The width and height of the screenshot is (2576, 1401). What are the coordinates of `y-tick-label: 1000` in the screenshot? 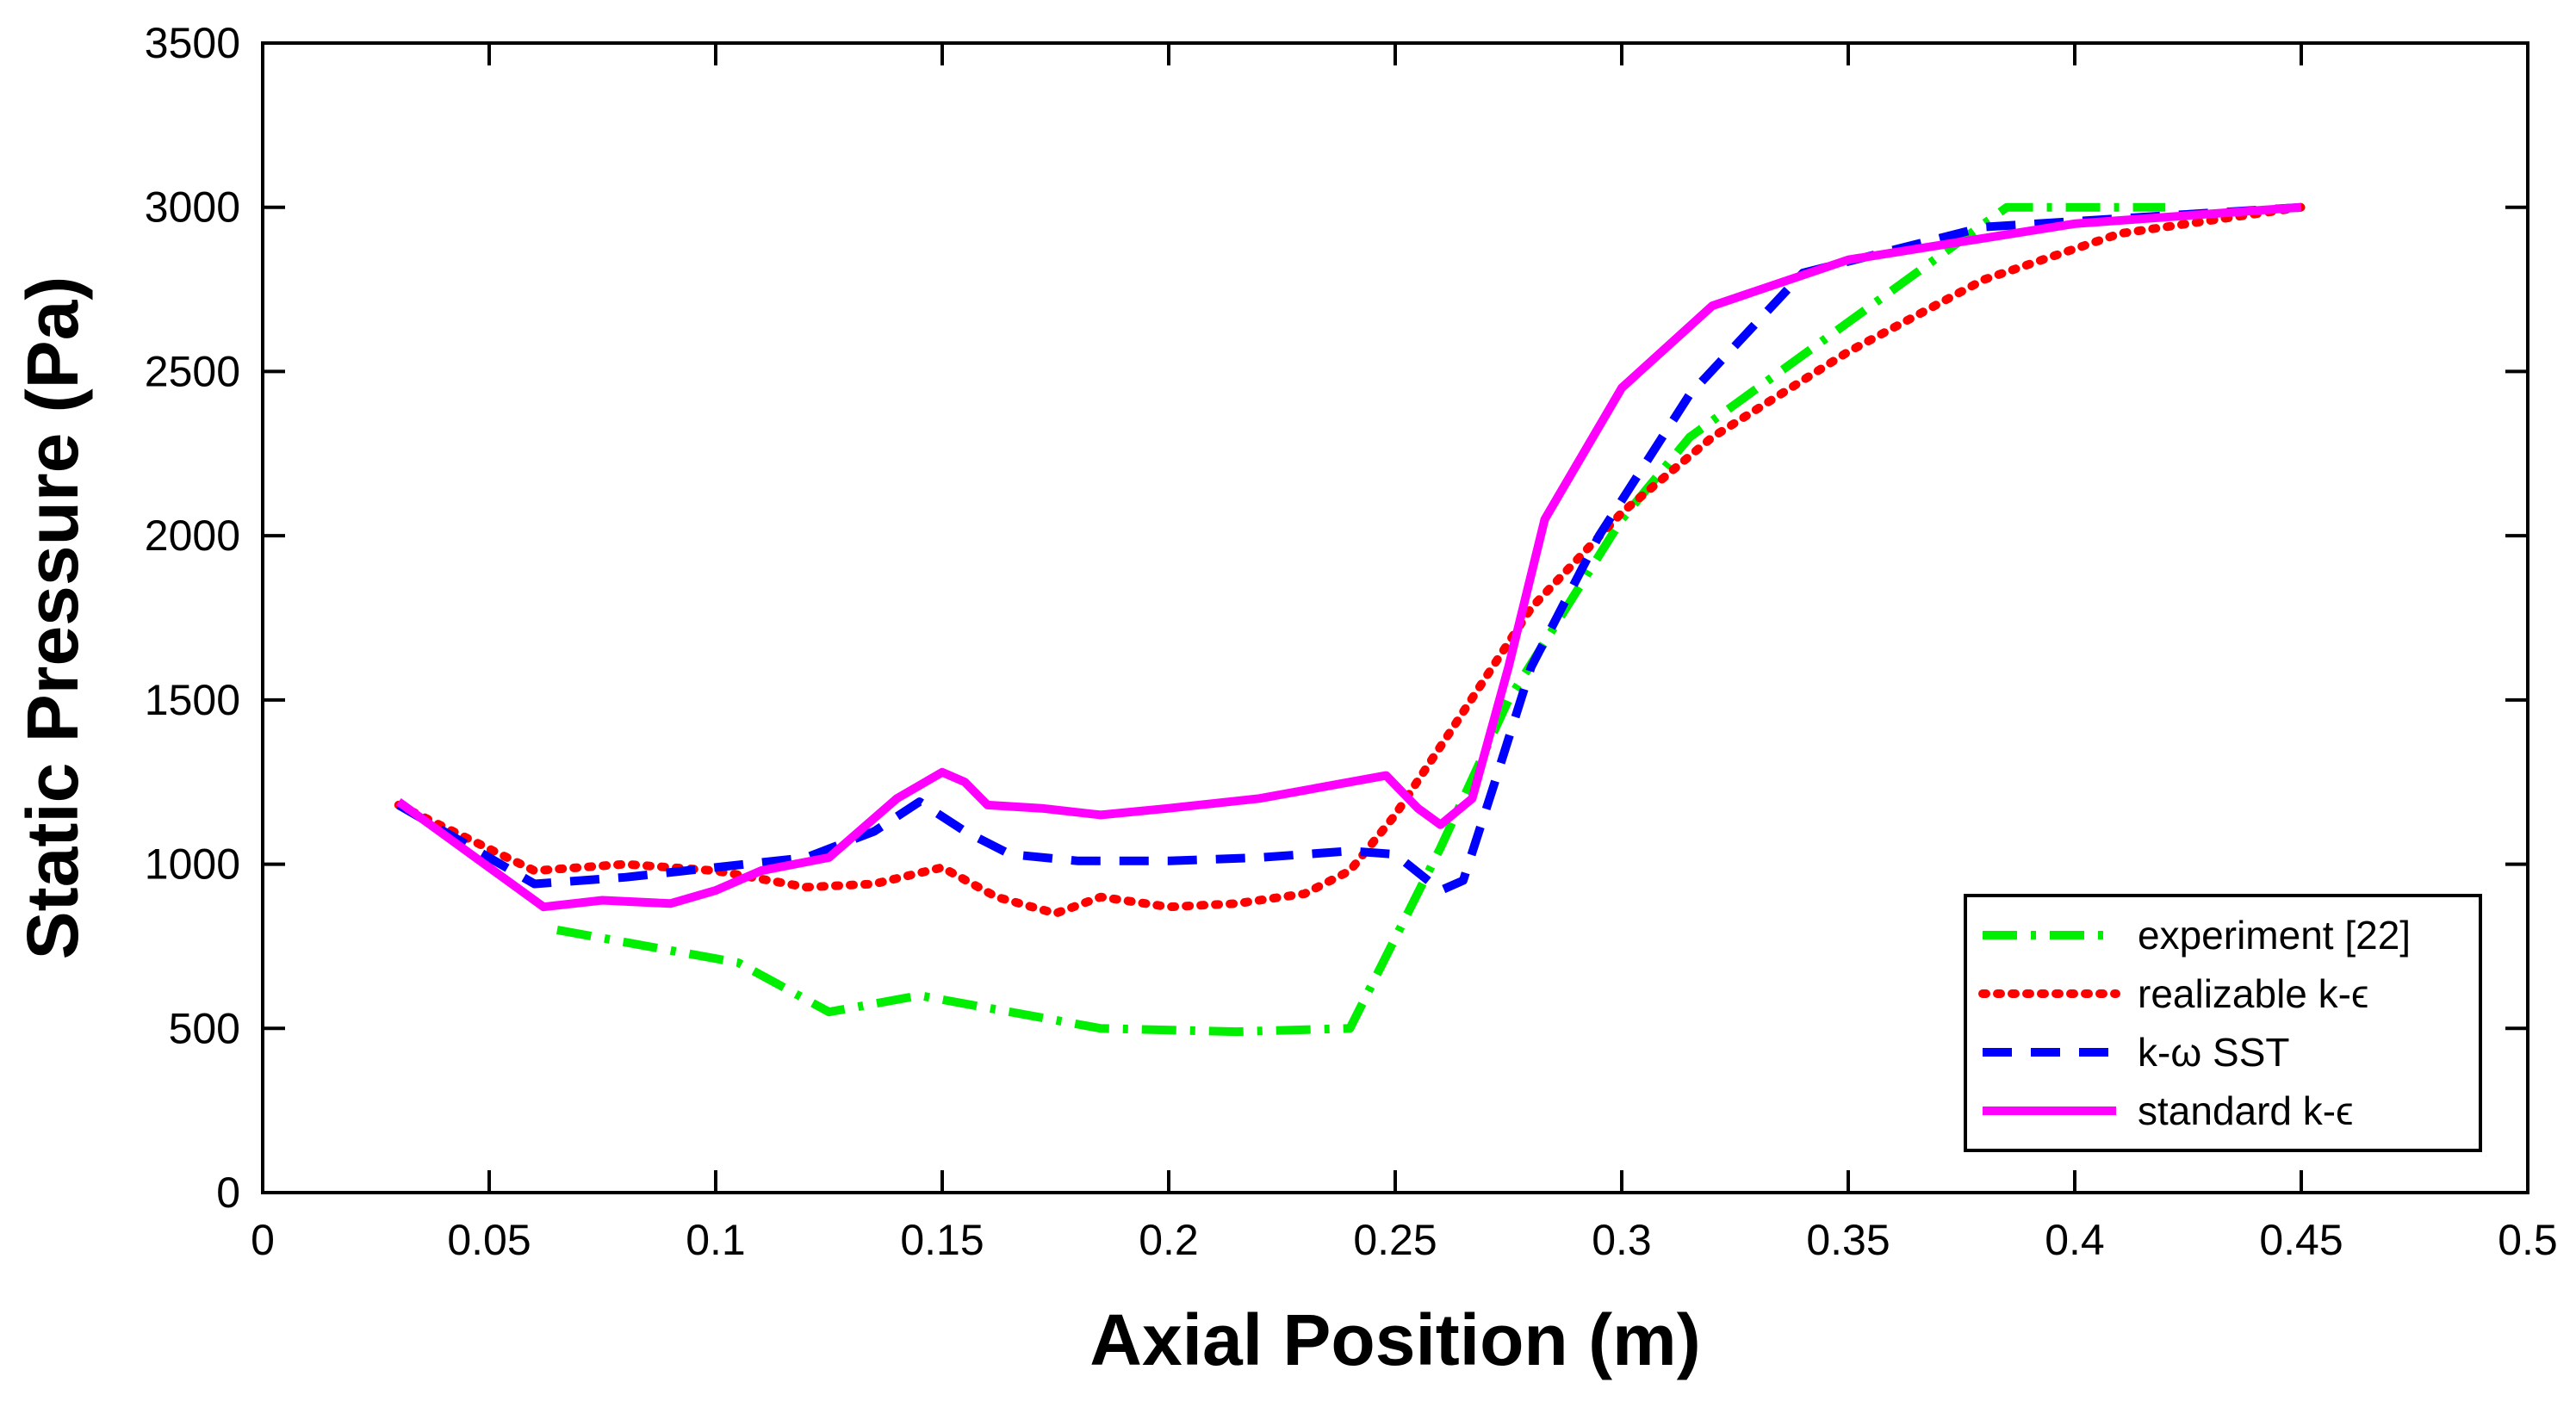 It's located at (192, 864).